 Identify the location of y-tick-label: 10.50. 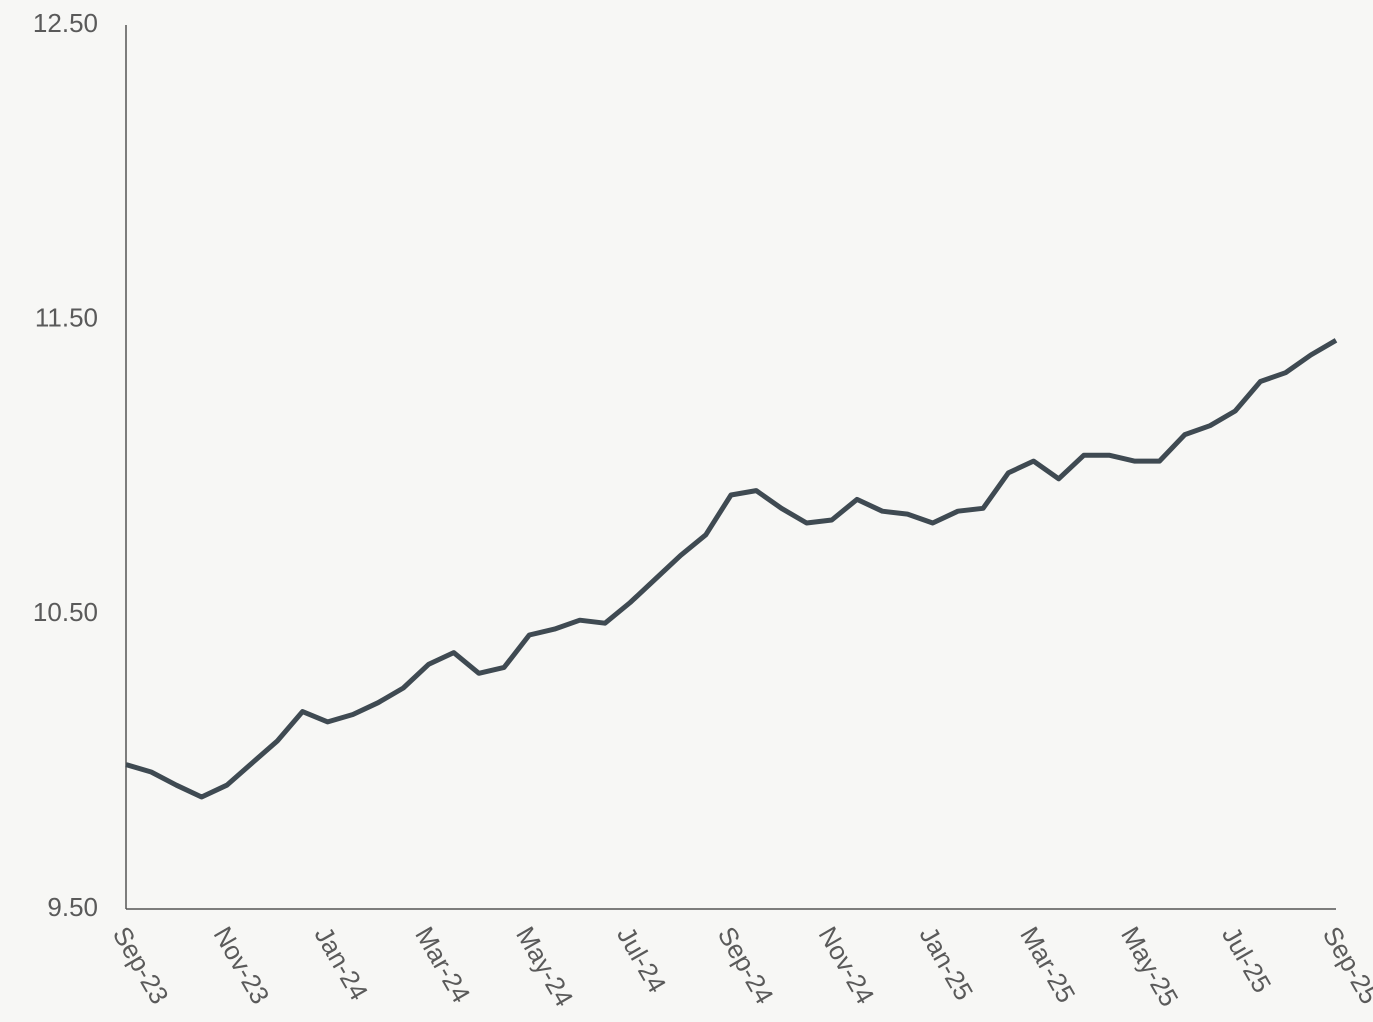
(65, 612).